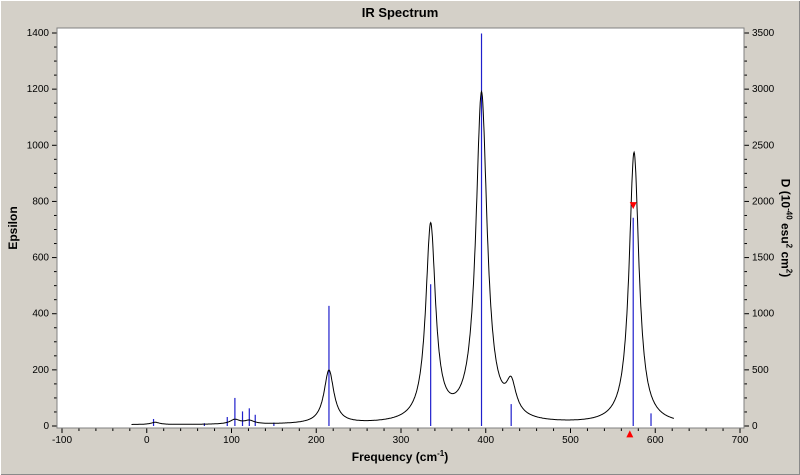  Describe the element at coordinates (62, 440) in the screenshot. I see `svg-text: -100` at that location.